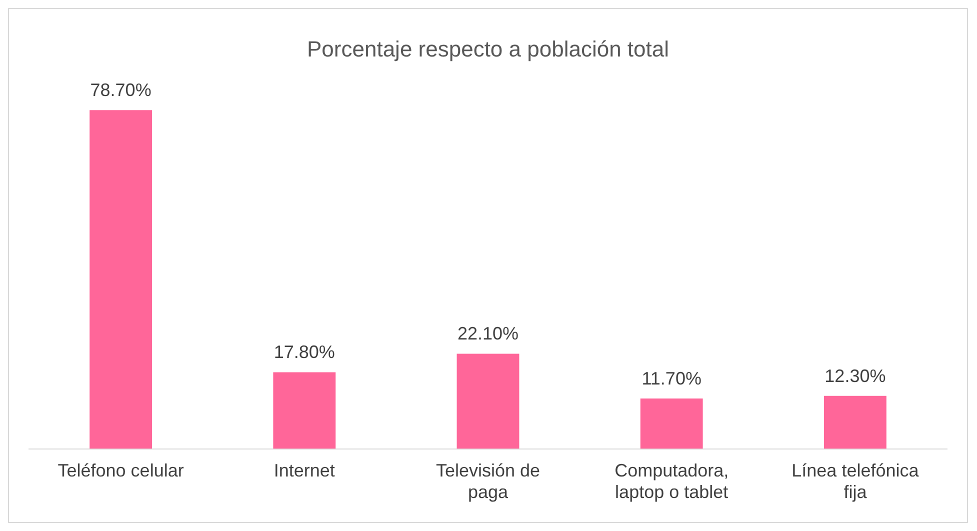 The image size is (977, 531). What do you see at coordinates (488, 334) in the screenshot?
I see `data-label: 22.10%` at bounding box center [488, 334].